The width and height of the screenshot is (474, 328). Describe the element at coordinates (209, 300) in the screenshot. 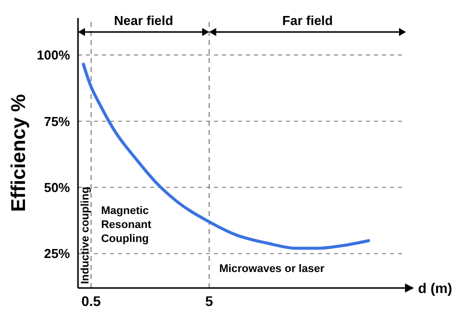

I see `x-tick-label: 5` at that location.